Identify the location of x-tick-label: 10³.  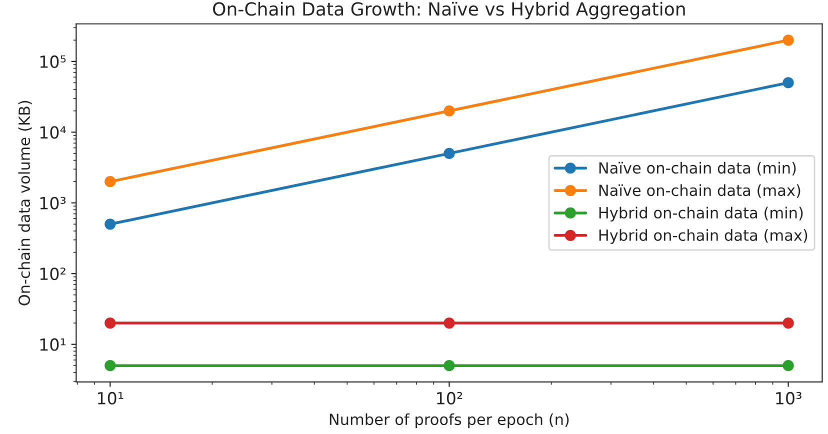
(789, 398).